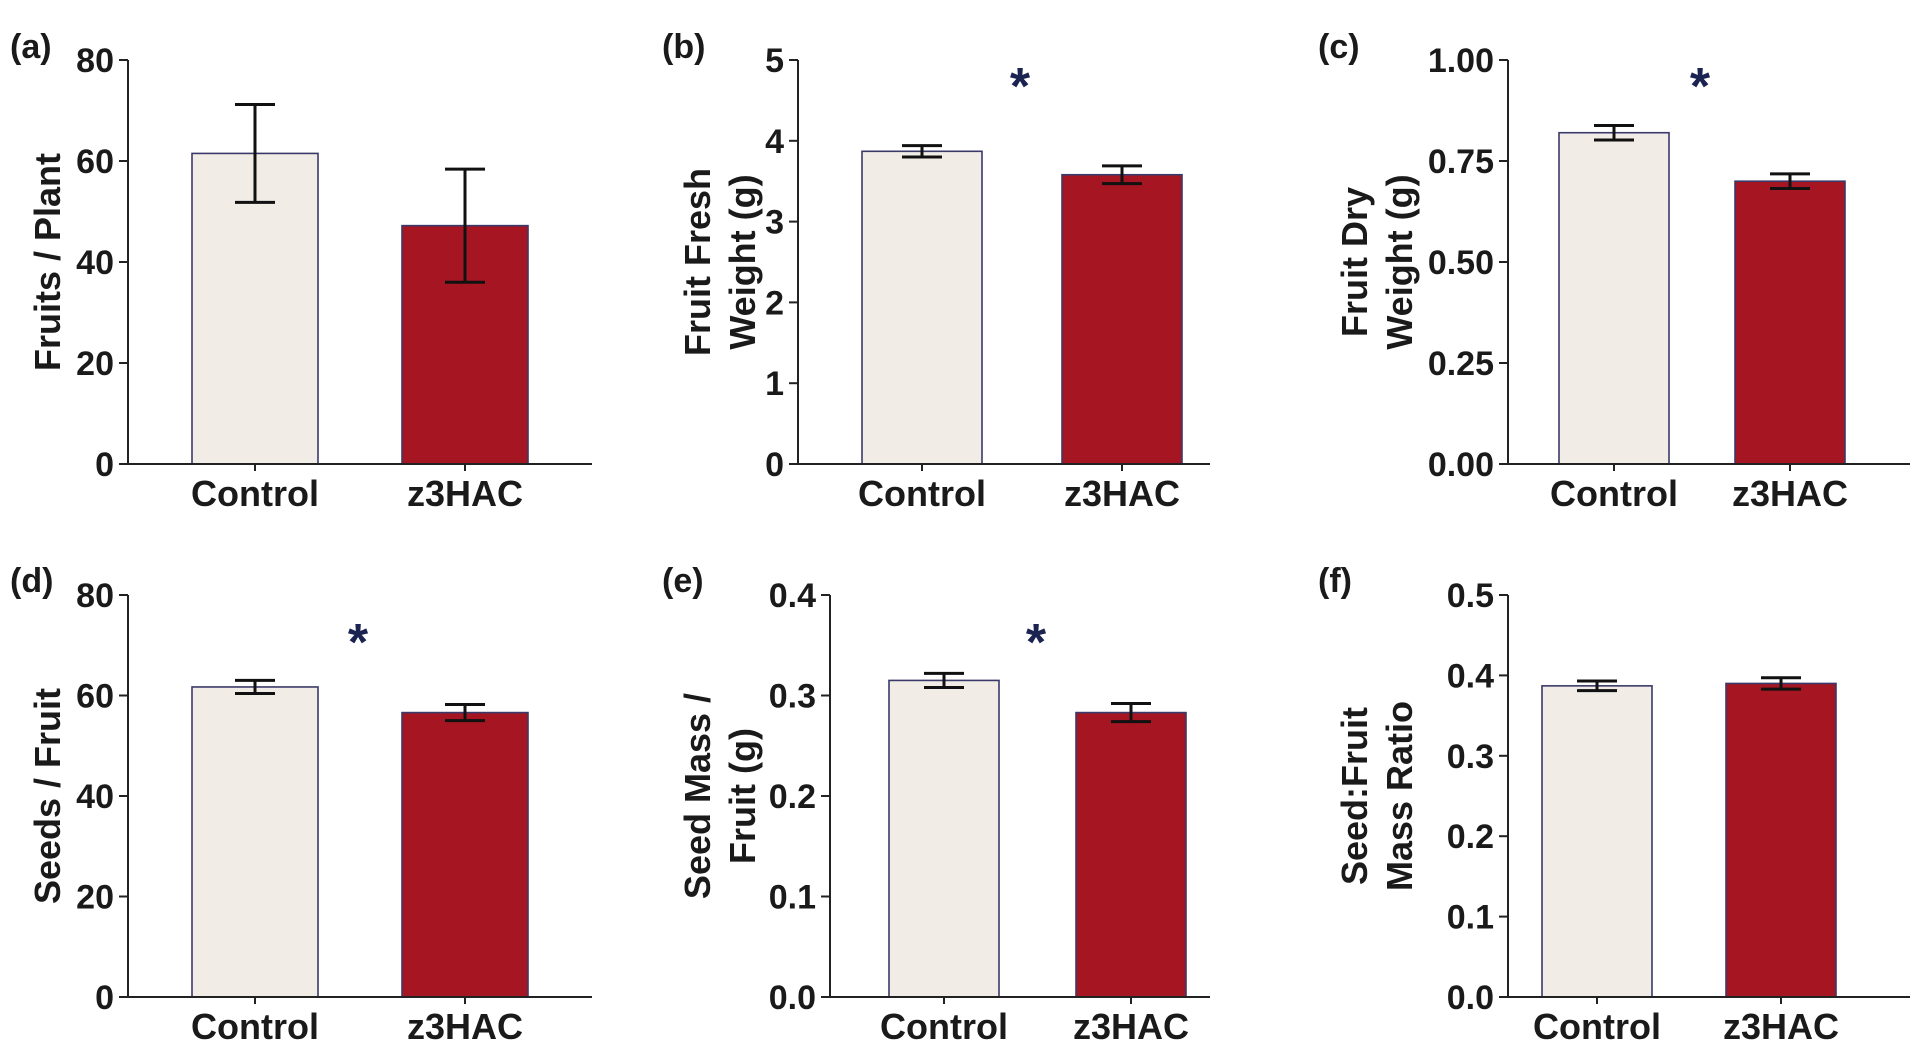 The height and width of the screenshot is (1054, 1912). What do you see at coordinates (774, 142) in the screenshot?
I see `y-tick-label: 4` at bounding box center [774, 142].